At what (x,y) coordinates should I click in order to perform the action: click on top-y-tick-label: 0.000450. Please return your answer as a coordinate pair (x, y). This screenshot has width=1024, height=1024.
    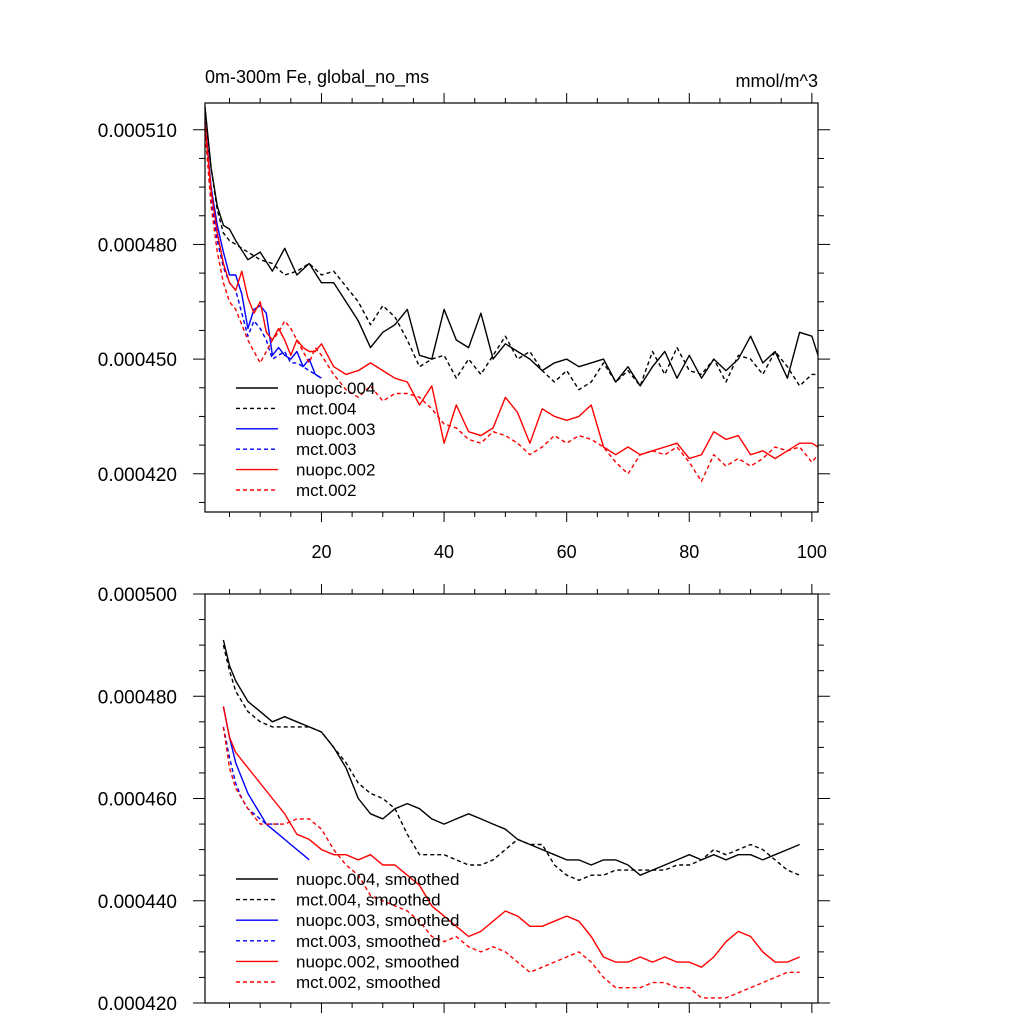
    Looking at the image, I should click on (137, 360).